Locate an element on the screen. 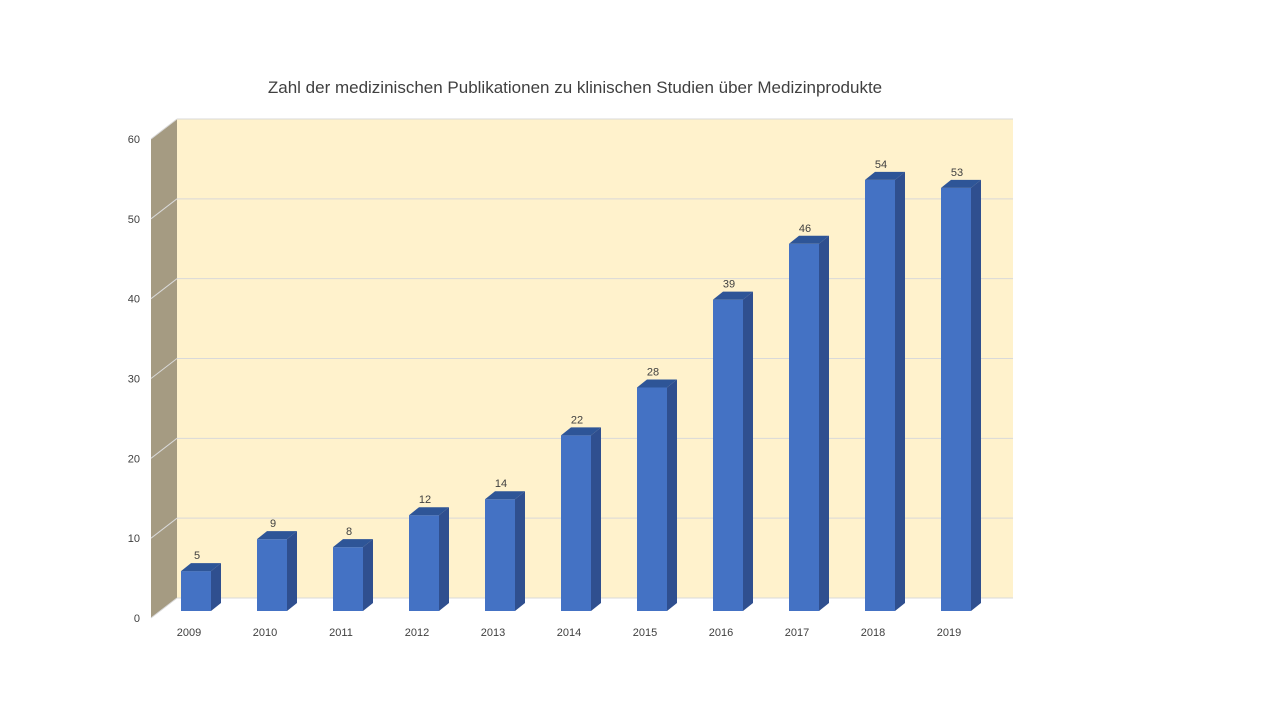 Image resolution: width=1280 pixels, height=720 pixels. x-tick-label: 2017 is located at coordinates (797, 633).